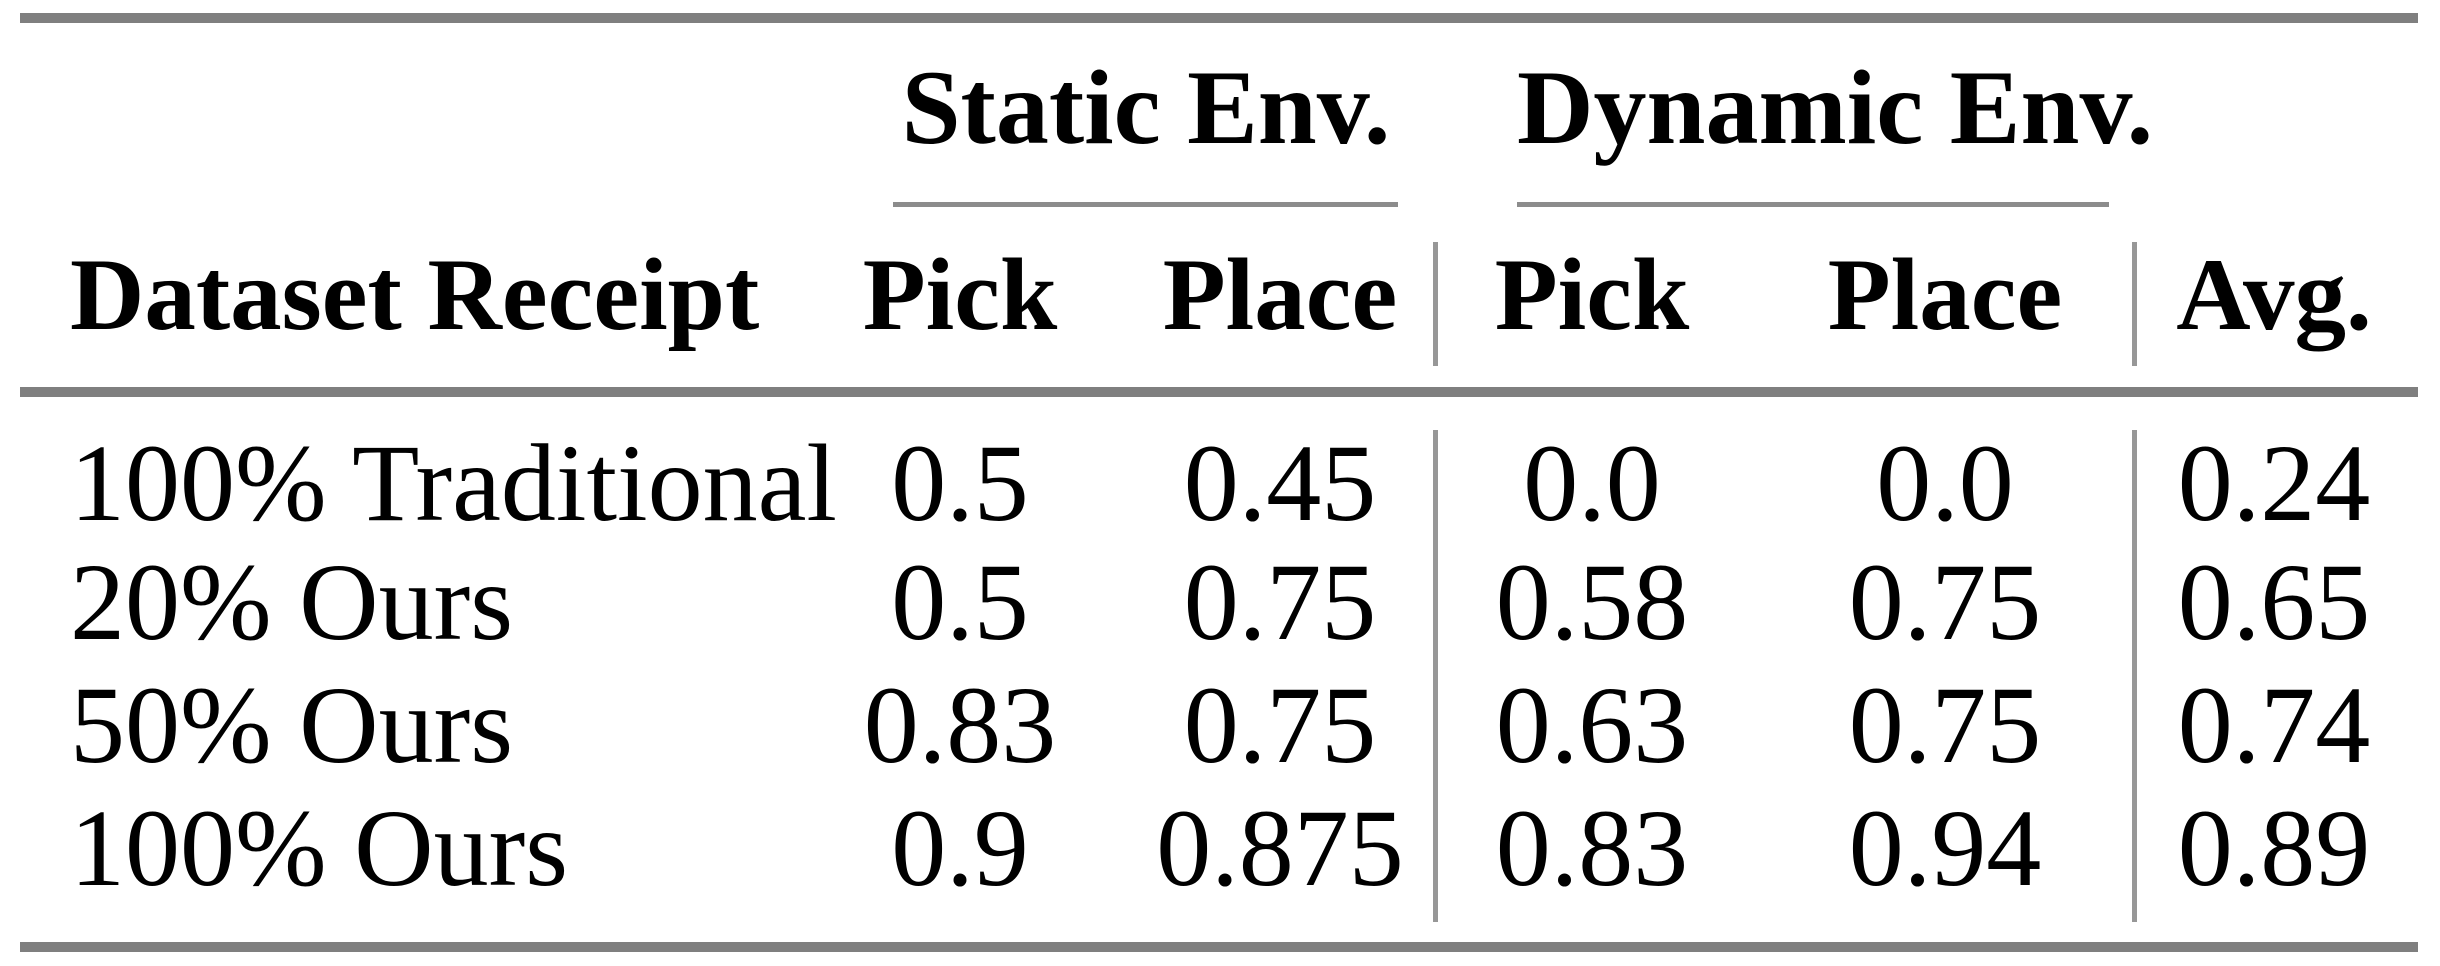  I want to click on table-cell: 0.24, so click(2274, 483).